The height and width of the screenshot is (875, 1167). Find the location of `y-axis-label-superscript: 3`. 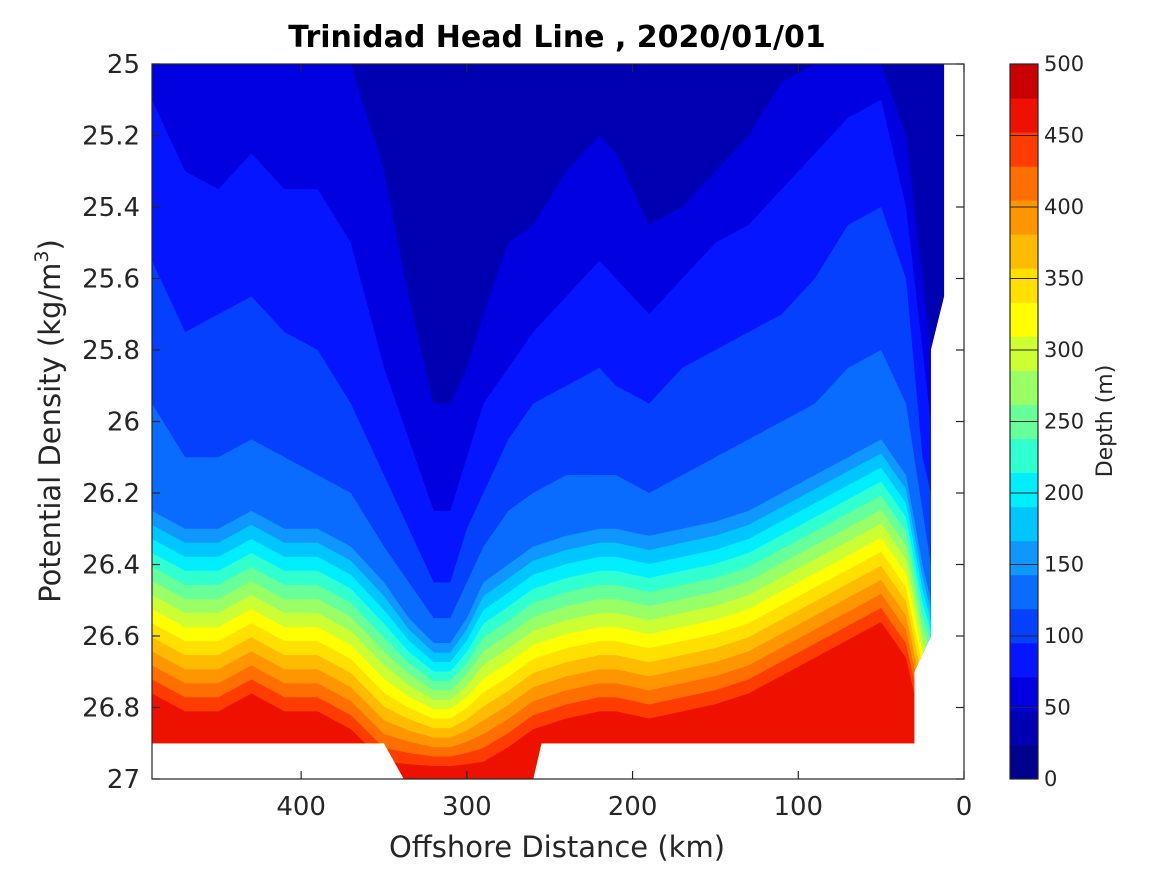

y-axis-label-superscript: 3 is located at coordinates (42, 256).